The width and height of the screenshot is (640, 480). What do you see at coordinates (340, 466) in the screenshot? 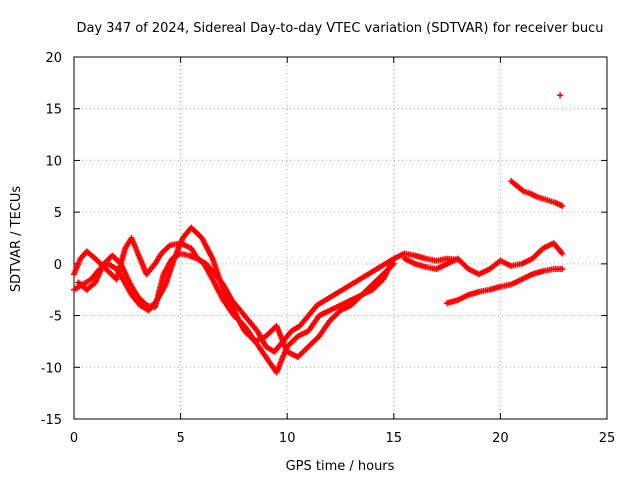
I see `x-axis-label: GPS time / hours` at bounding box center [340, 466].